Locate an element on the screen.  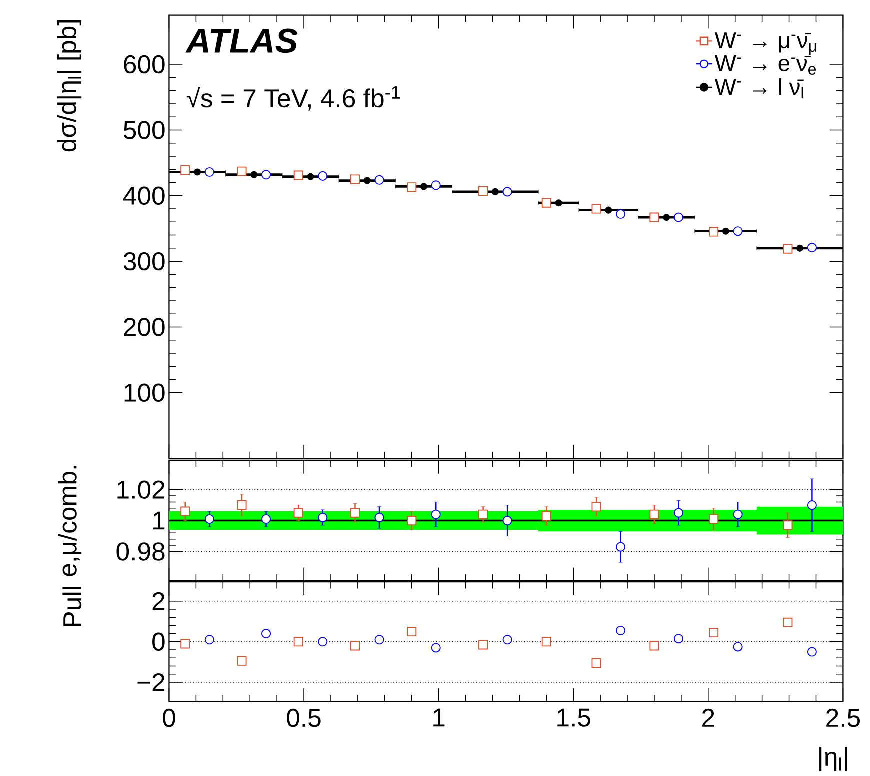
y-tick-label: 300 is located at coordinates (144, 261).